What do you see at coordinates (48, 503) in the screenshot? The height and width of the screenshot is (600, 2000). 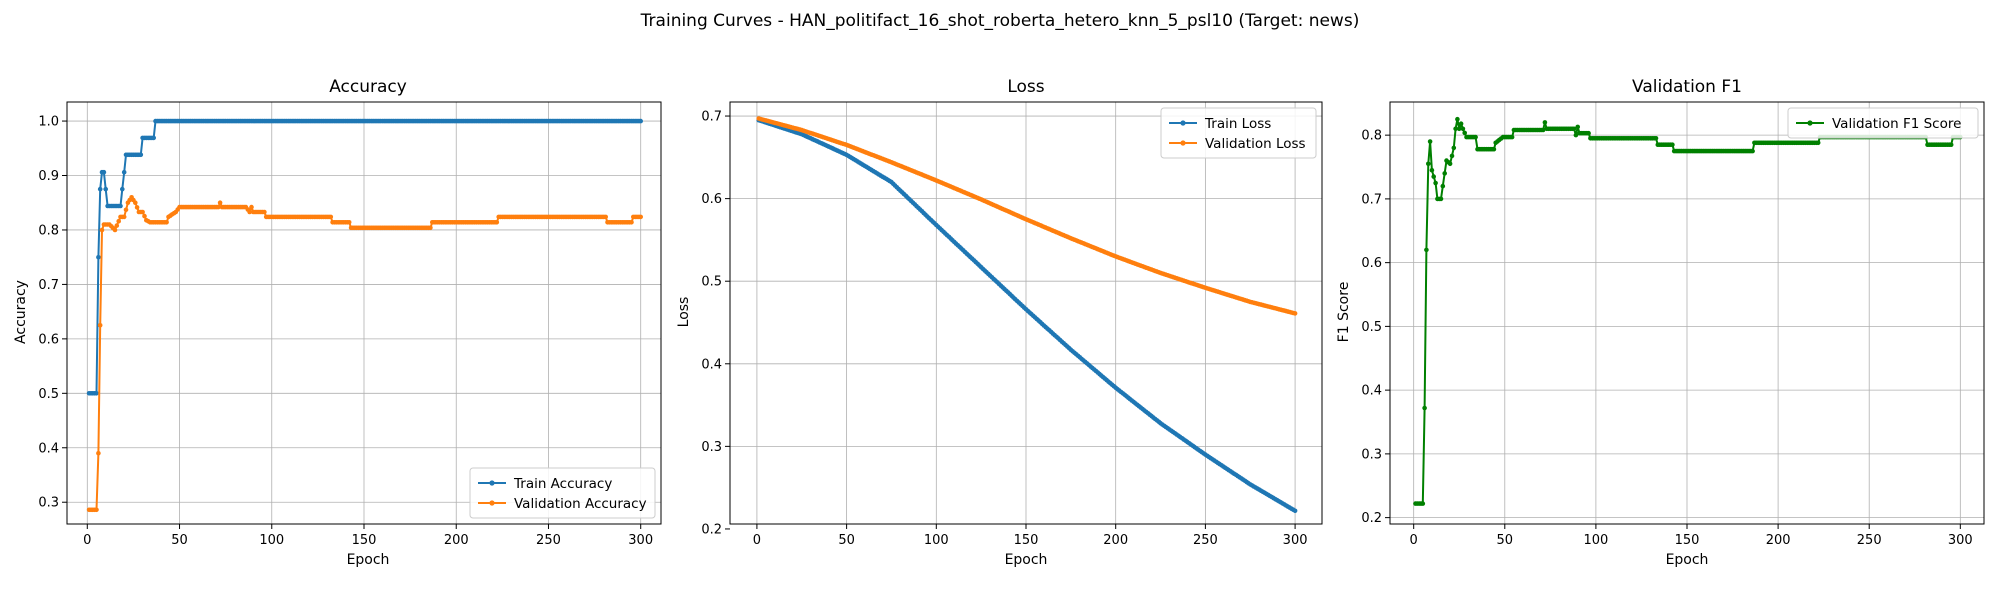 I see `accuracy-y-tick-label: 0.3` at bounding box center [48, 503].